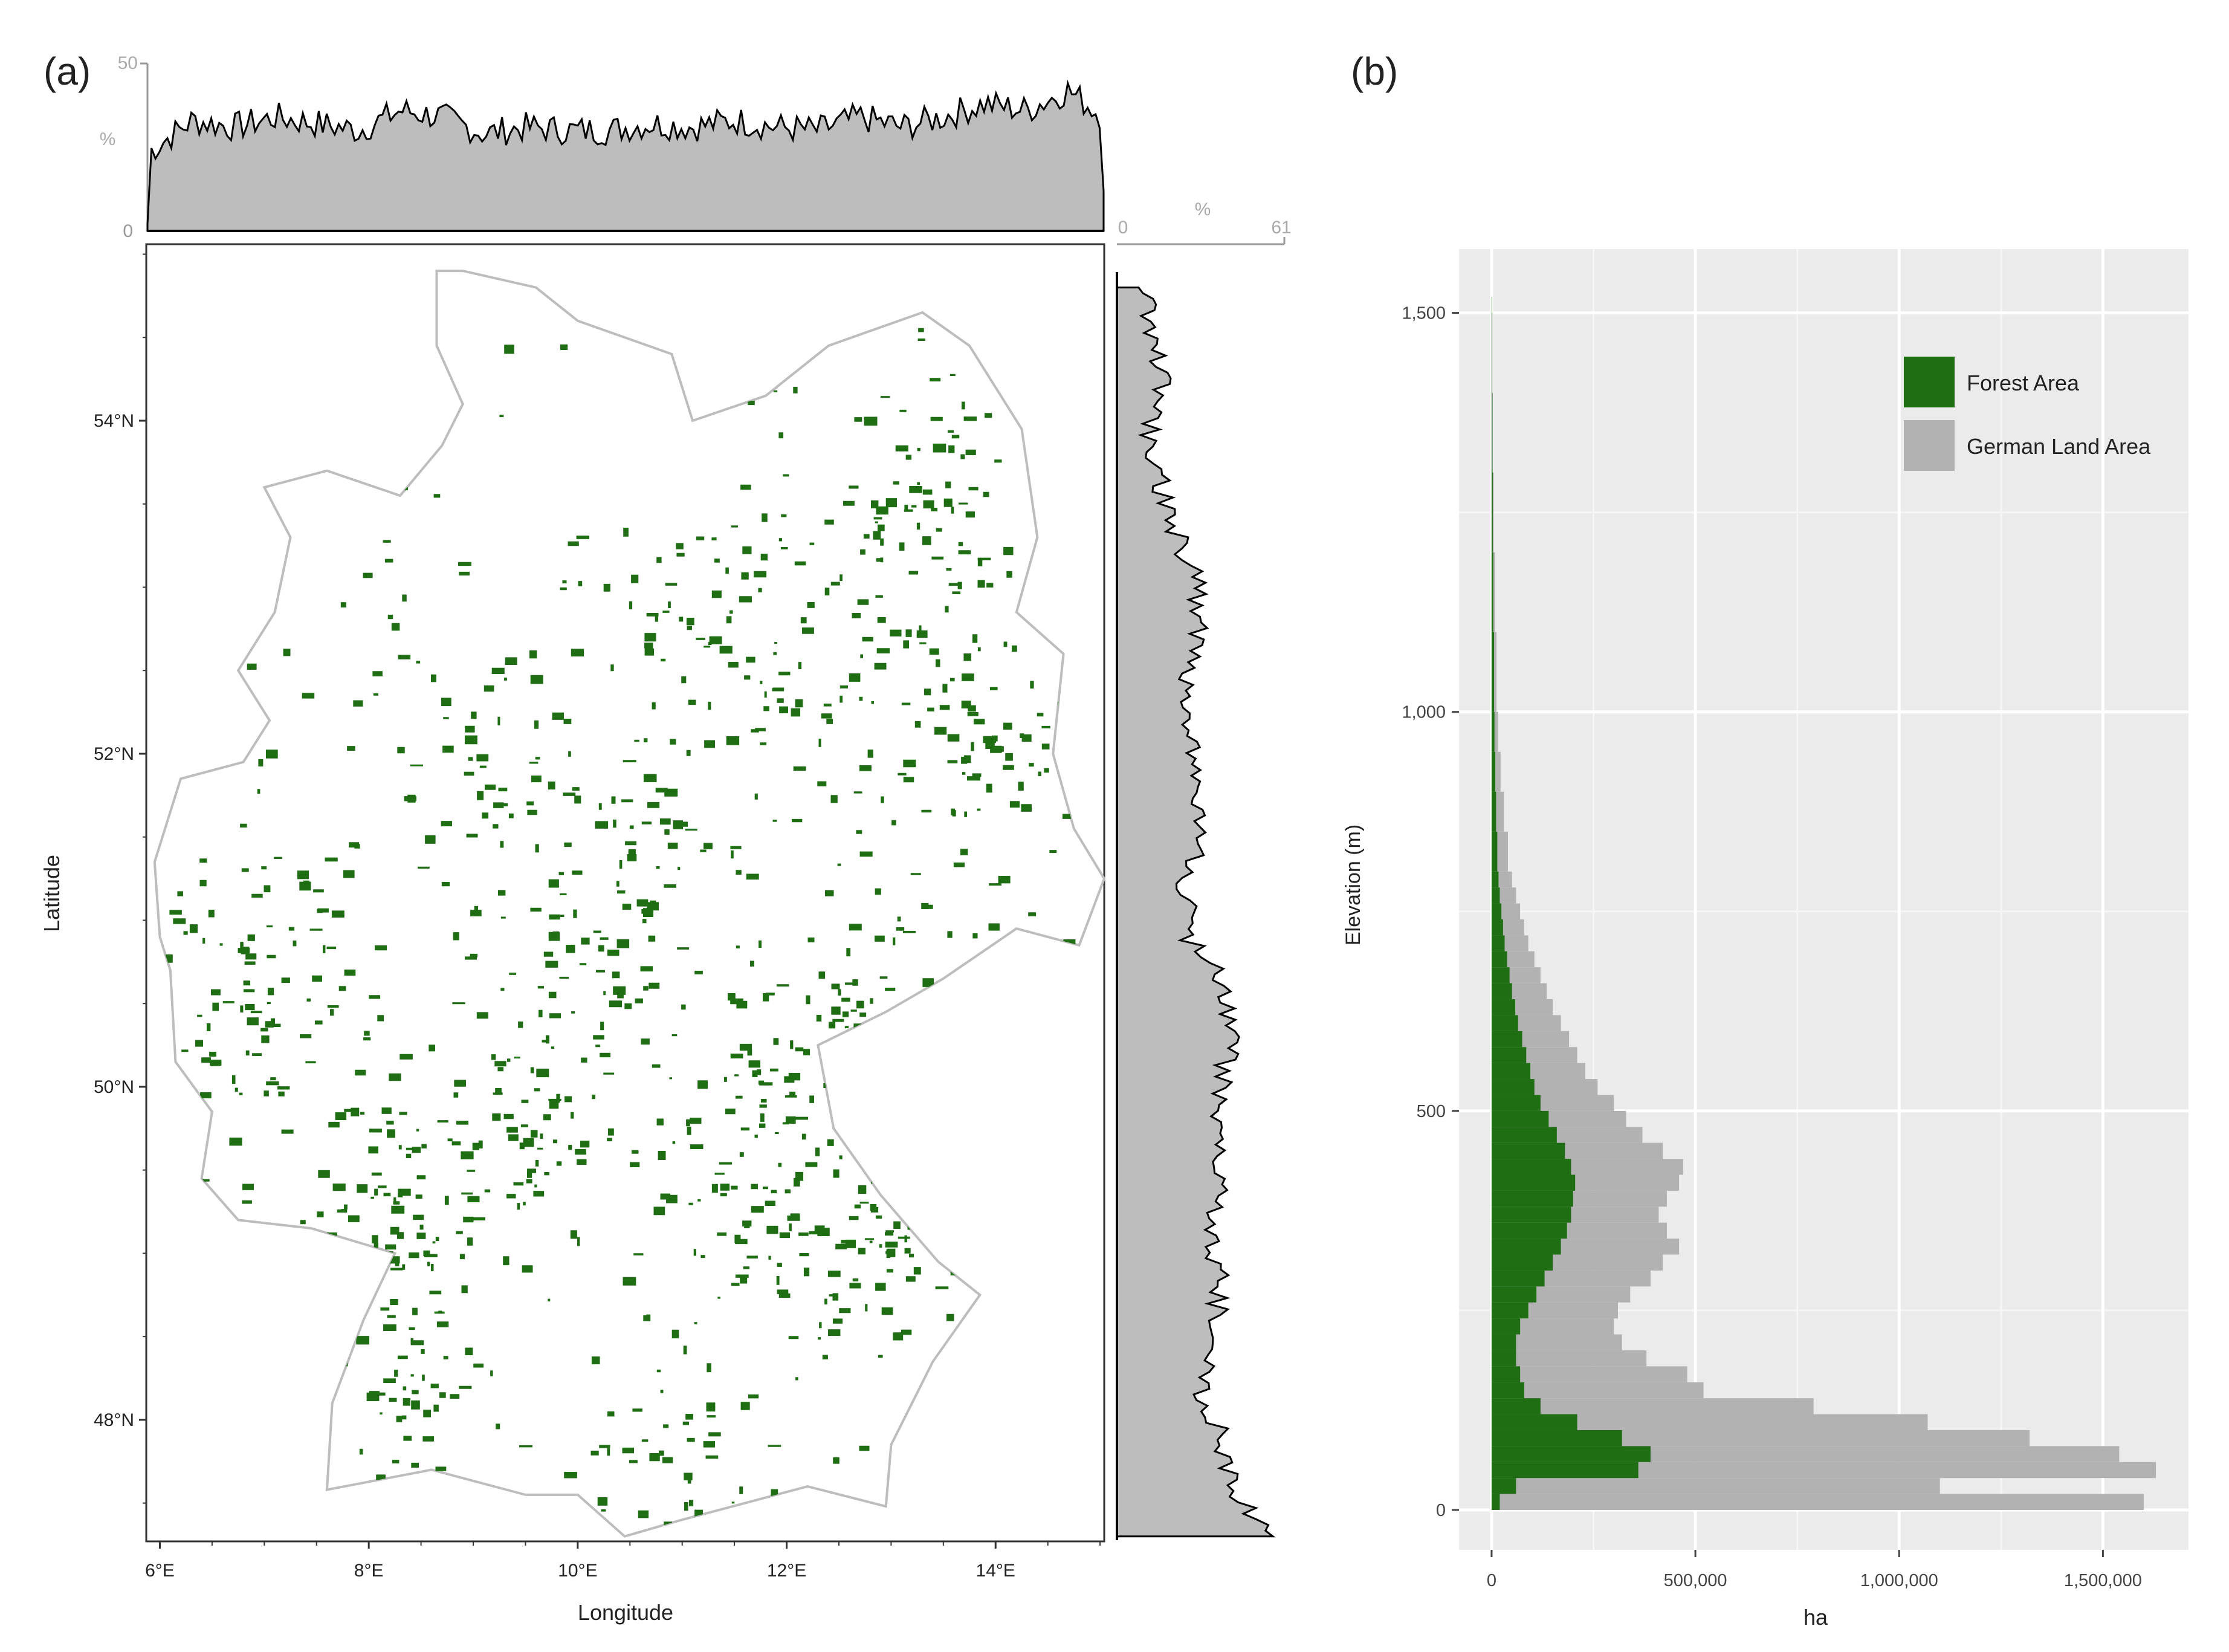 Image resolution: width=2229 pixels, height=1652 pixels. I want to click on map-y-tick-label: 50°N, so click(114, 1087).